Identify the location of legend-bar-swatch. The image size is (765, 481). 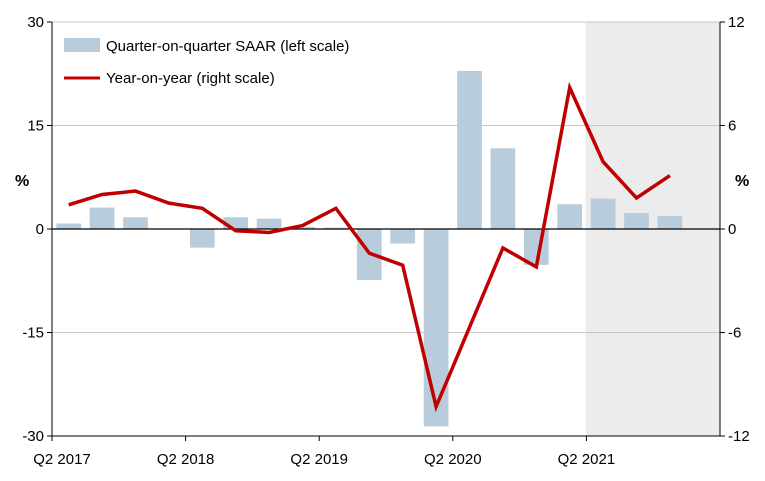
(82, 45).